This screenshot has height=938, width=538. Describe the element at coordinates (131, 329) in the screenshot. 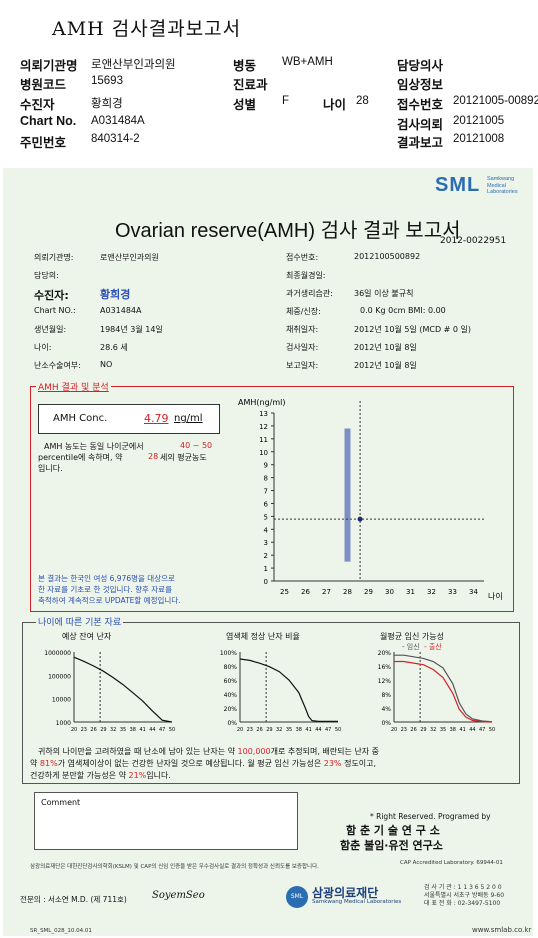

I see `field-value: 1984년 3월 14일` at that location.